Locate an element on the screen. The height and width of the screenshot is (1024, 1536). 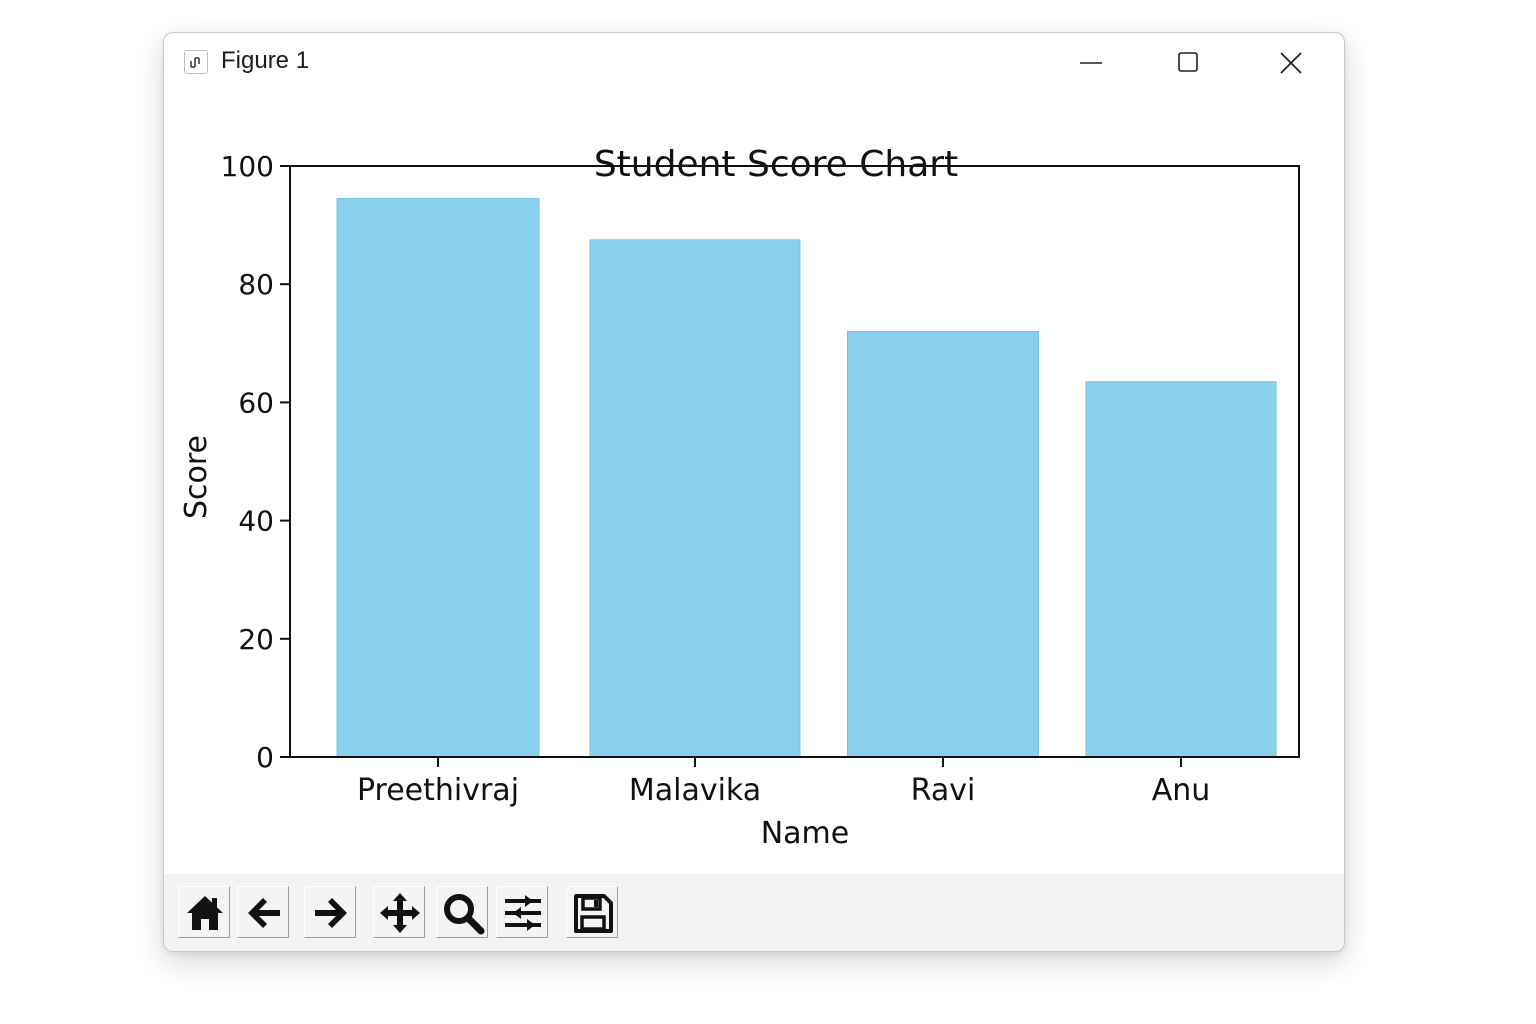
maximize-icon is located at coordinates (1188, 62).